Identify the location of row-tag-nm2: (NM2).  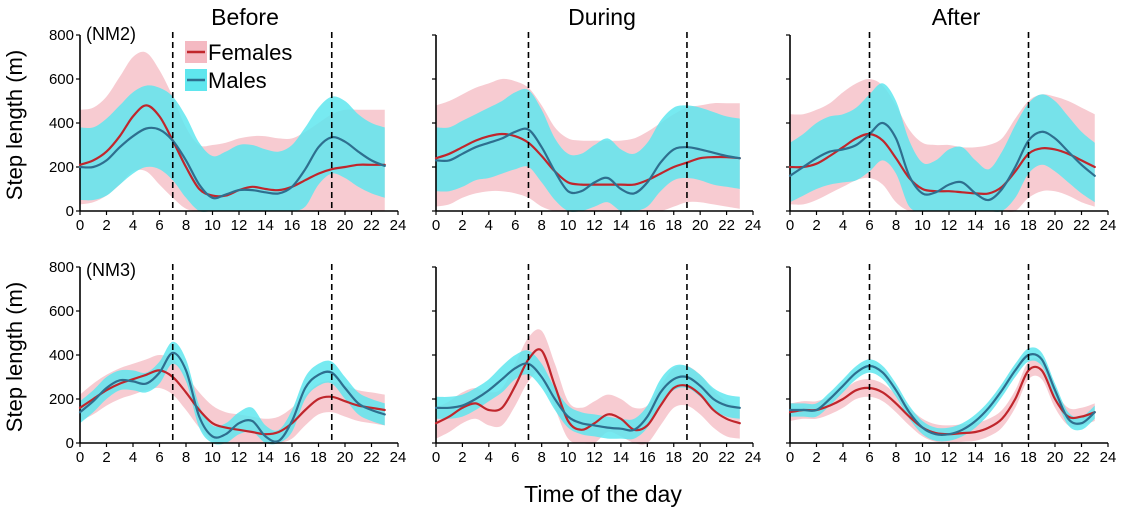
(111, 34).